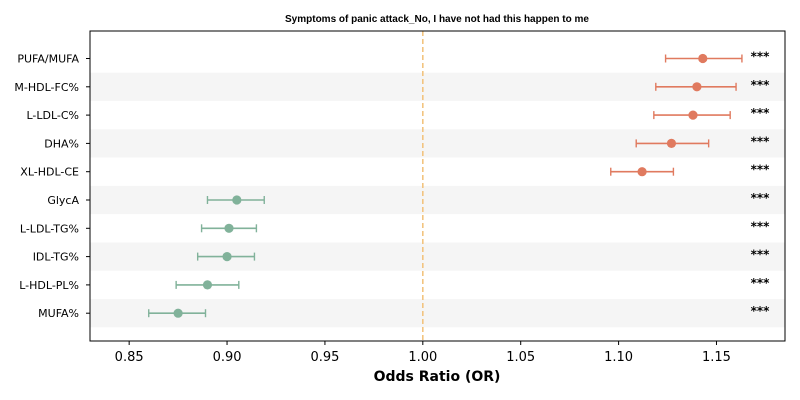 This screenshot has height=400, width=800. I want to click on forest-row: L-LDL-C% ***, so click(398, 114).